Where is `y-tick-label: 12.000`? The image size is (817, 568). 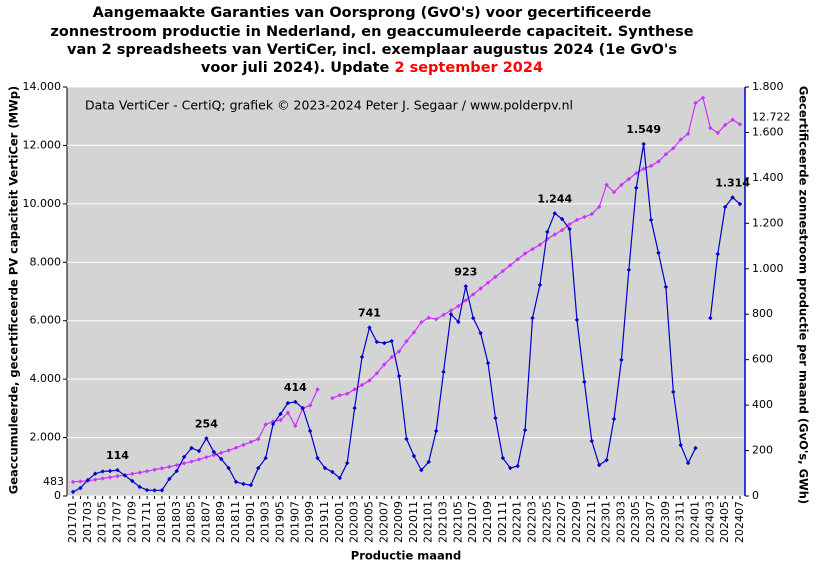
y-tick-label: 12.000 is located at coordinates (42, 144).